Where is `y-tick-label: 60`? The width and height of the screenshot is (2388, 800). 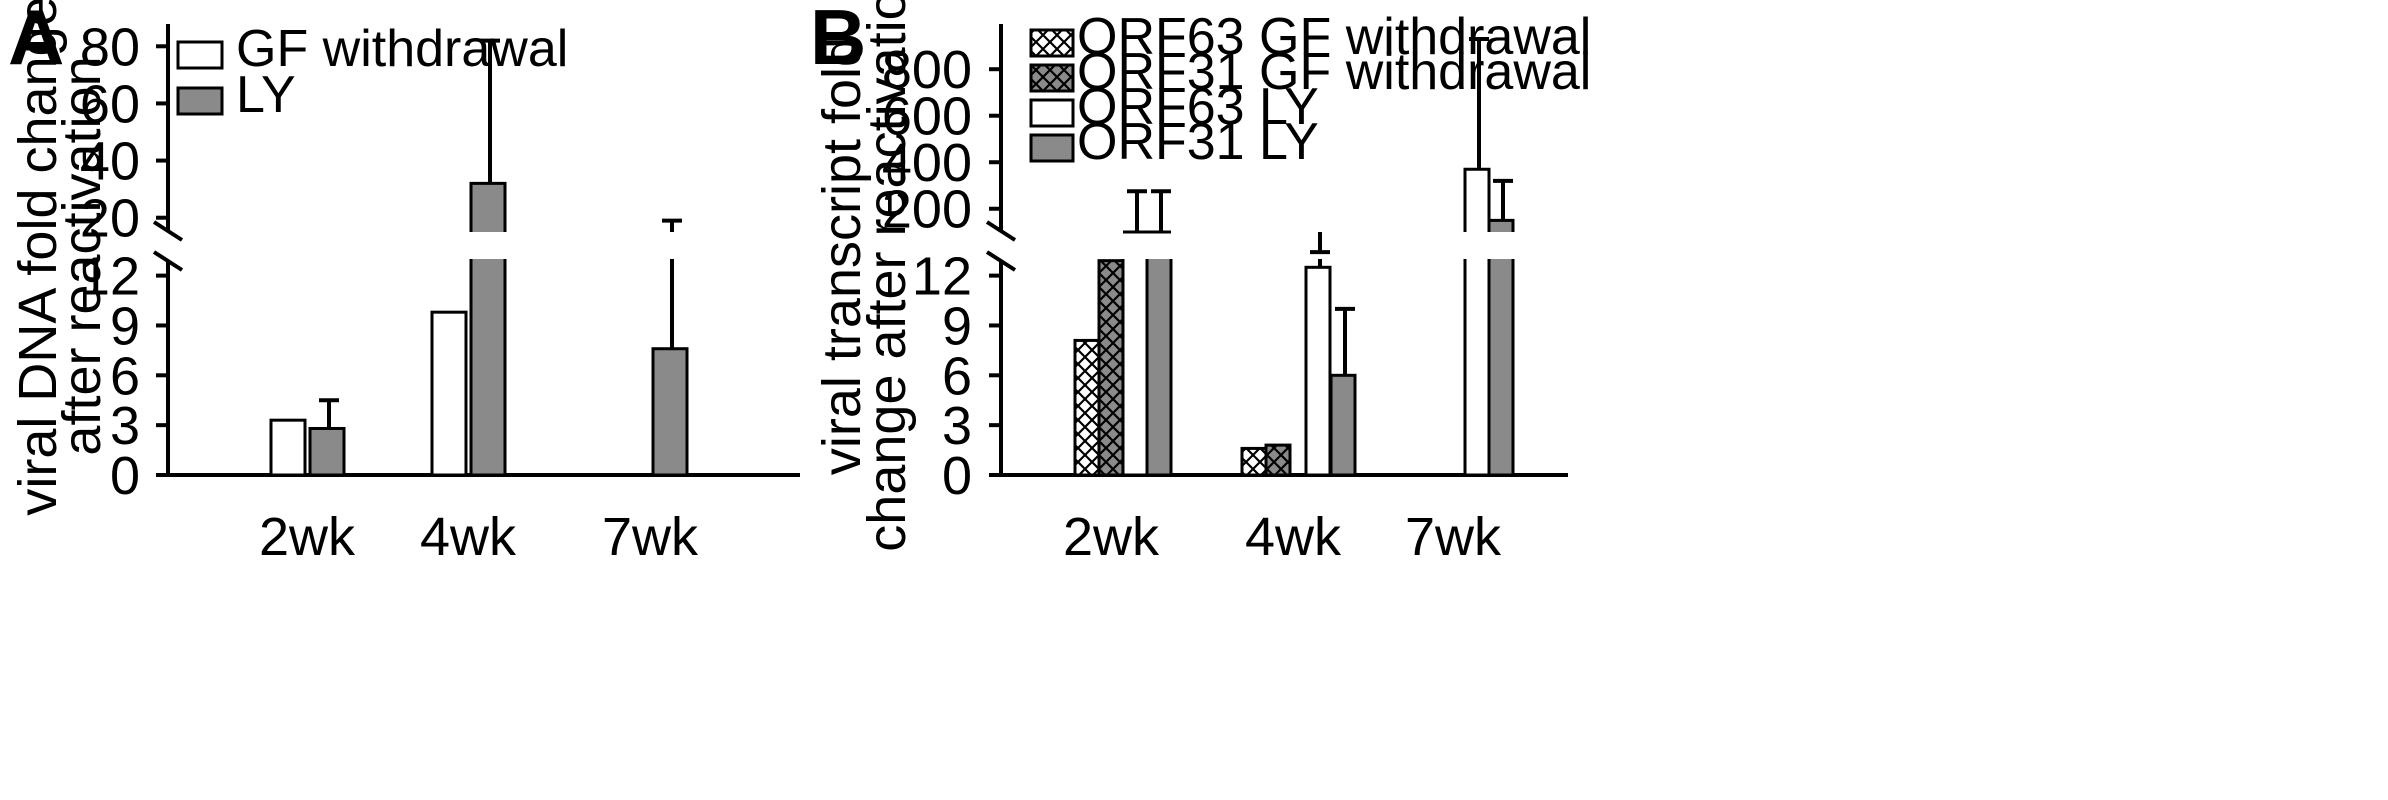
y-tick-label: 60 is located at coordinates (110, 104).